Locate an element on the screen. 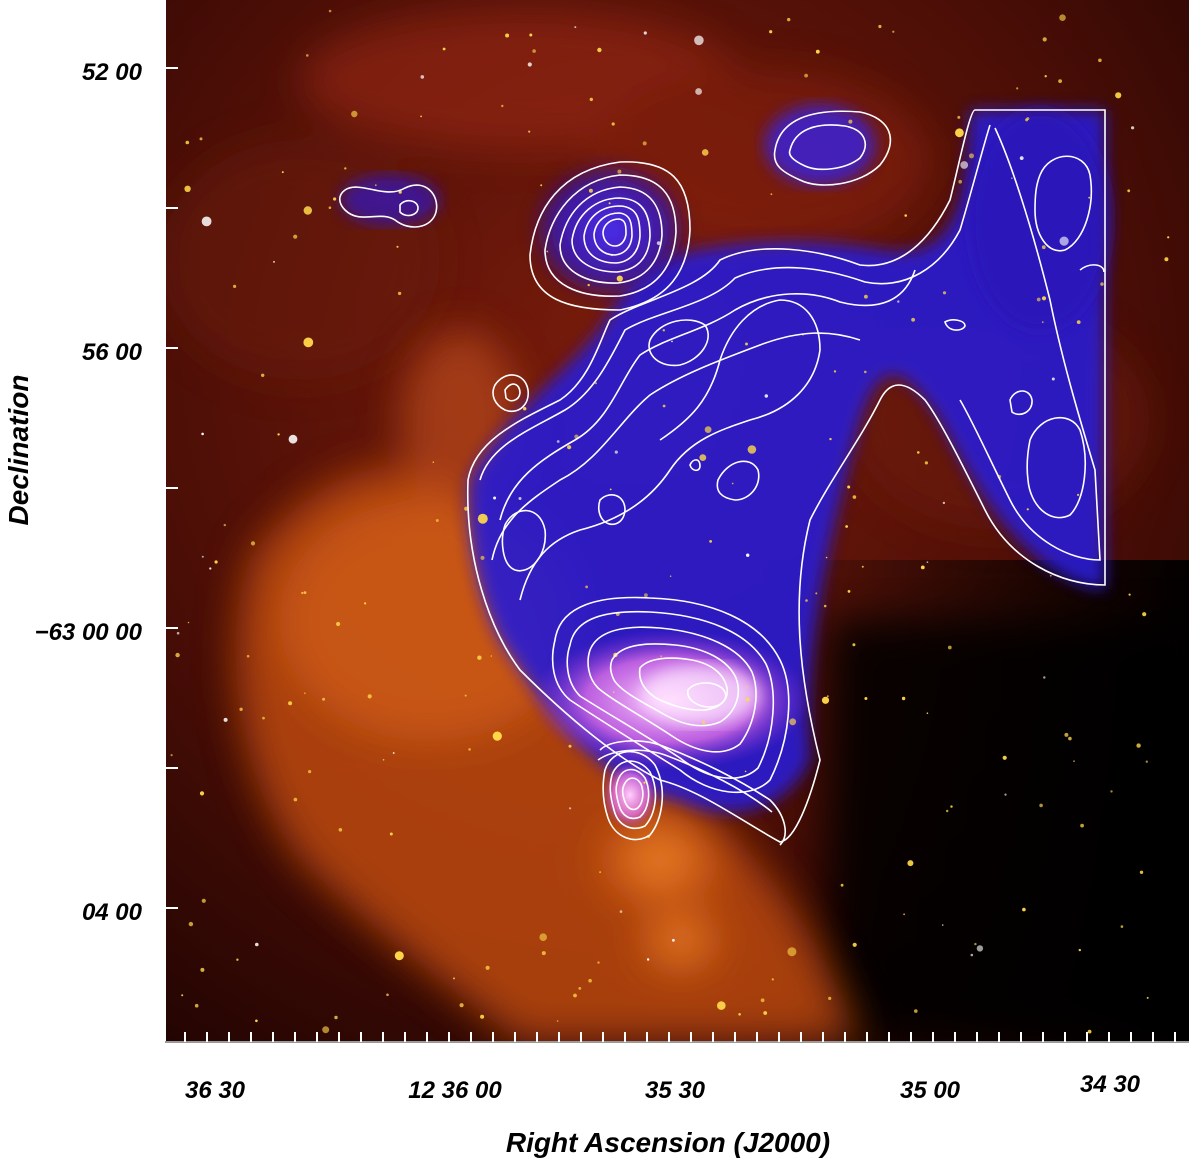 This screenshot has width=1200, height=1171. x-tick-label: 35 30 is located at coordinates (675, 1090).